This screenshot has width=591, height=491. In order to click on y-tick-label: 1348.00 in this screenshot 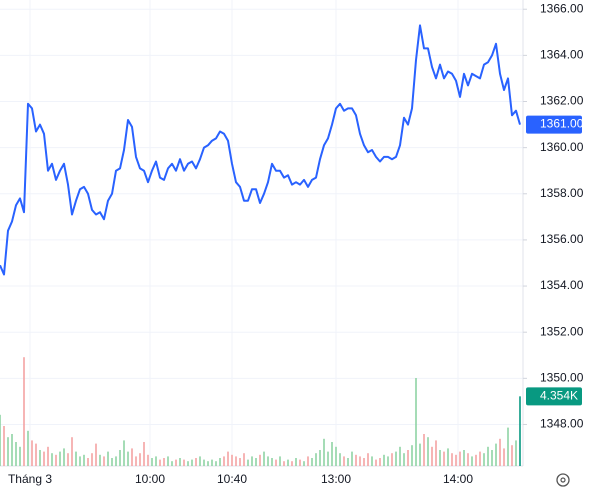, I will do `click(562, 424)`.